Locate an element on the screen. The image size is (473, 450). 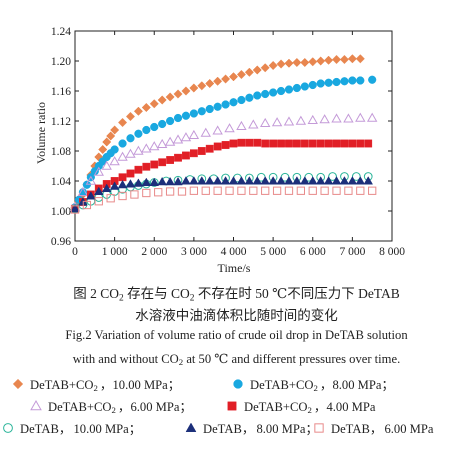
legend-label: DeTAB， 6.00 MPa is located at coordinates (382, 429).